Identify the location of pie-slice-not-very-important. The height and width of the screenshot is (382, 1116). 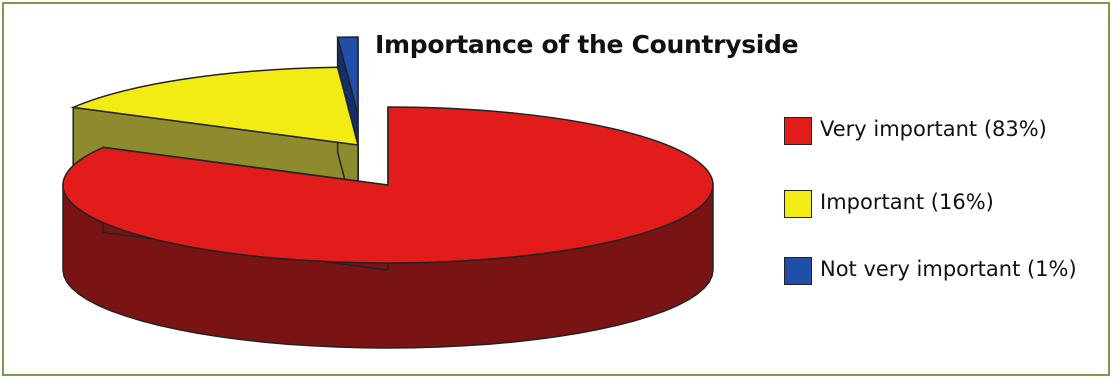
(347, 76).